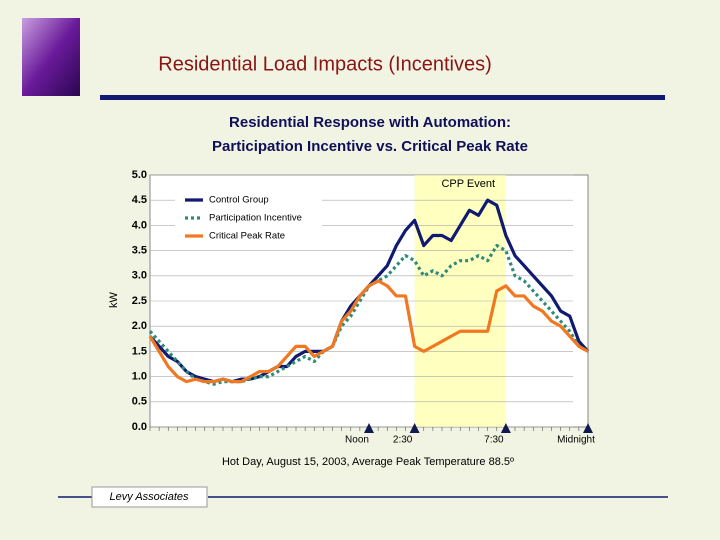  Describe the element at coordinates (139, 301) in the screenshot. I see `y-tick-label: 2.5` at that location.